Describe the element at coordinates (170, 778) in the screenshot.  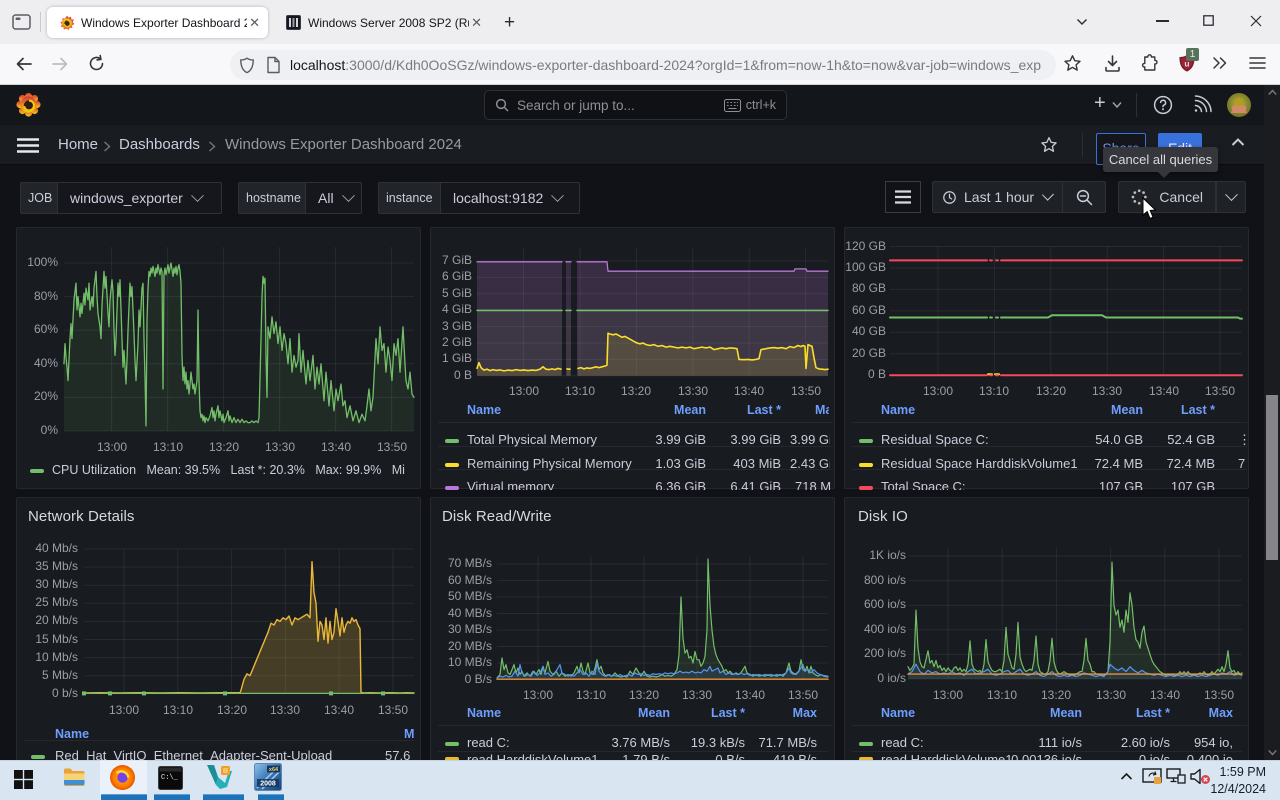
I see `svg-text: C:\_` at that location.